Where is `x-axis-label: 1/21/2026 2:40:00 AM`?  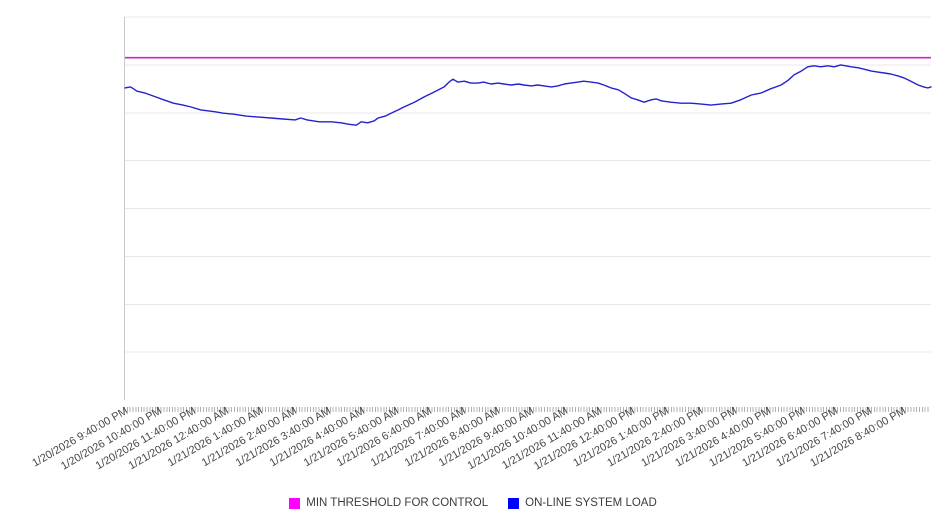 x-axis-label: 1/21/2026 2:40:00 AM is located at coordinates (249, 437).